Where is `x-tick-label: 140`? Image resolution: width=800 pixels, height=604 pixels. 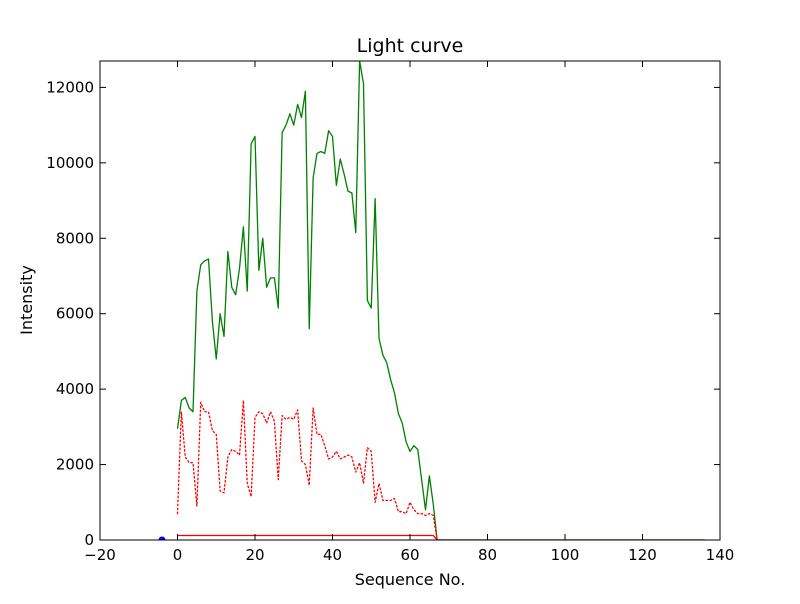
x-tick-label: 140 is located at coordinates (720, 555).